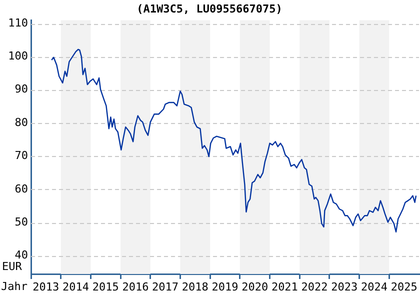  I want to click on y-axis-title: EUR, so click(12, 266).